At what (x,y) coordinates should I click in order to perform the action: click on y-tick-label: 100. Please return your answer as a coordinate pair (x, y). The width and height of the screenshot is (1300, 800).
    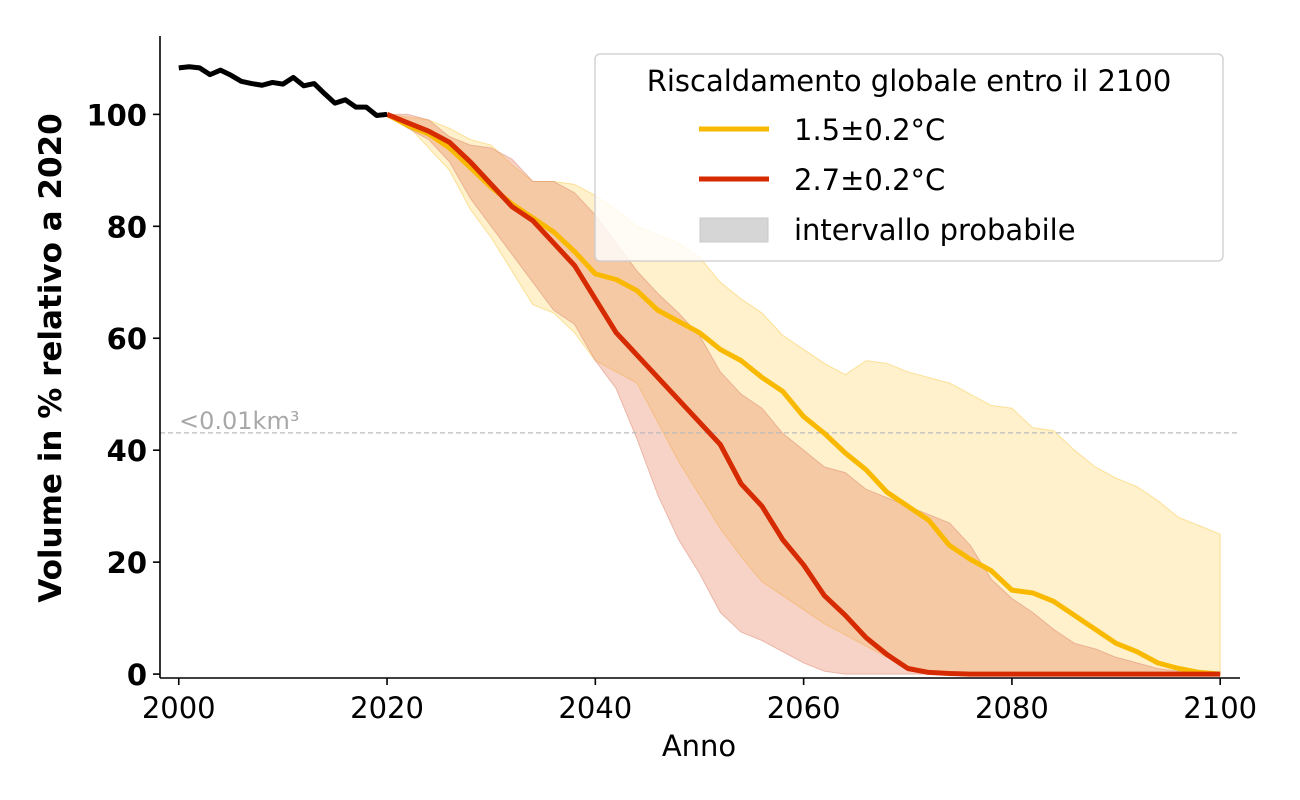
    Looking at the image, I should click on (116, 115).